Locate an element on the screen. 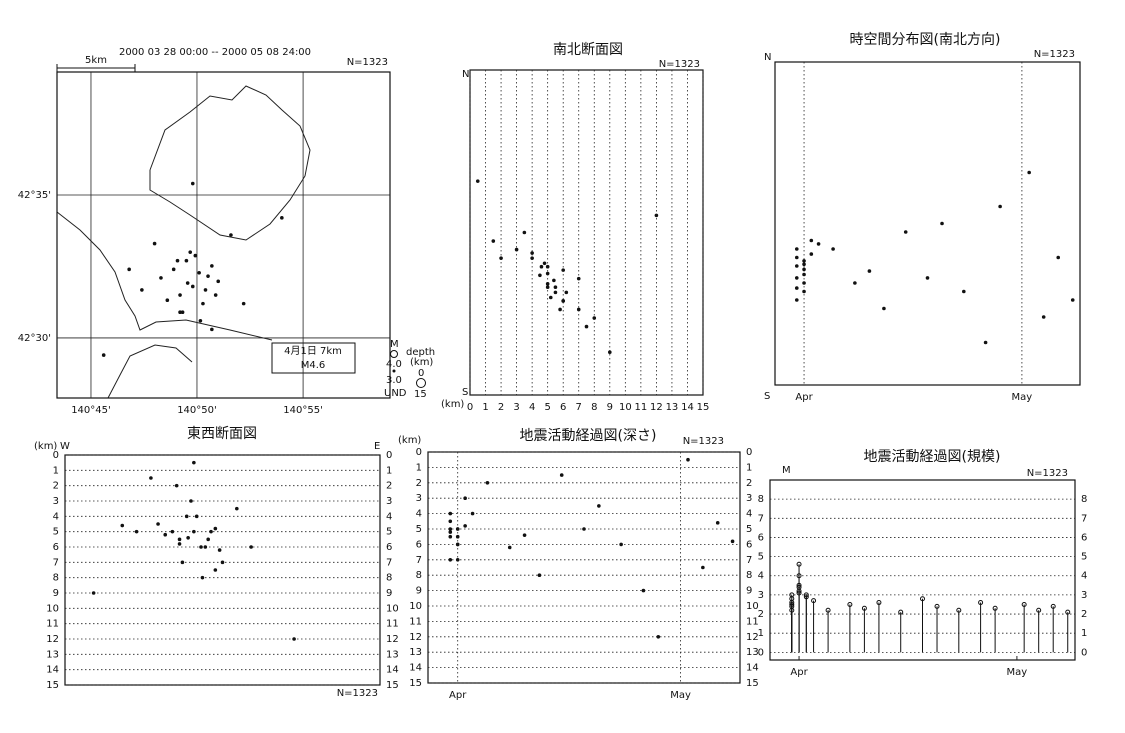 The height and width of the screenshot is (733, 1125). x-tick-label: 14 is located at coordinates (687, 407).